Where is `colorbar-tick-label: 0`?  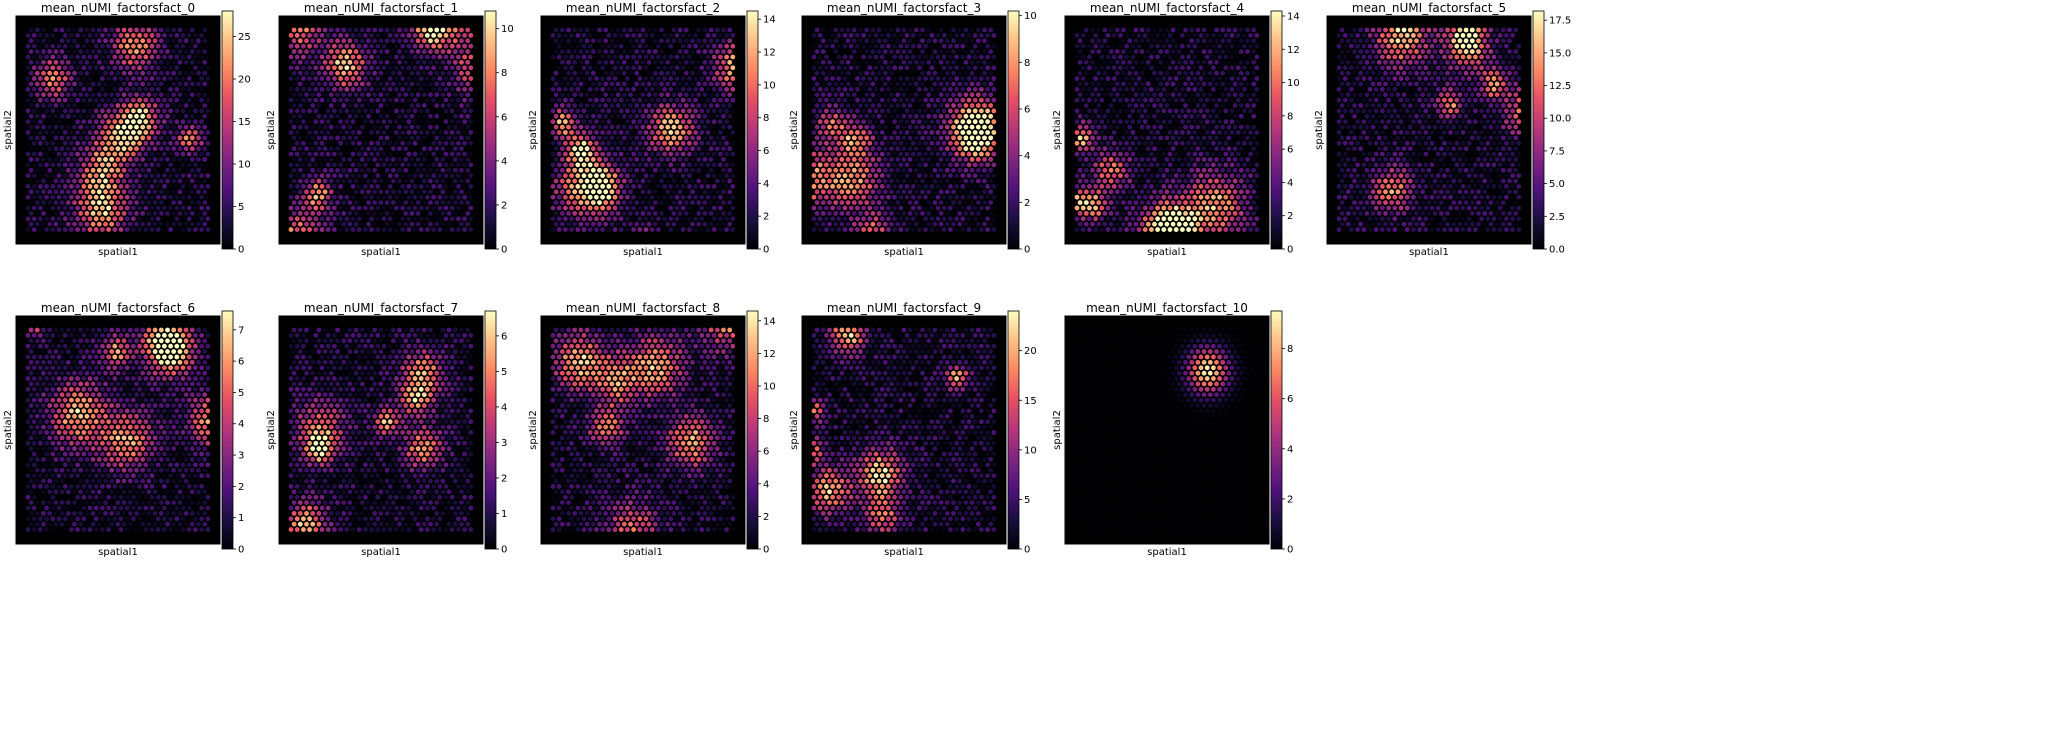 colorbar-tick-label: 0 is located at coordinates (504, 250).